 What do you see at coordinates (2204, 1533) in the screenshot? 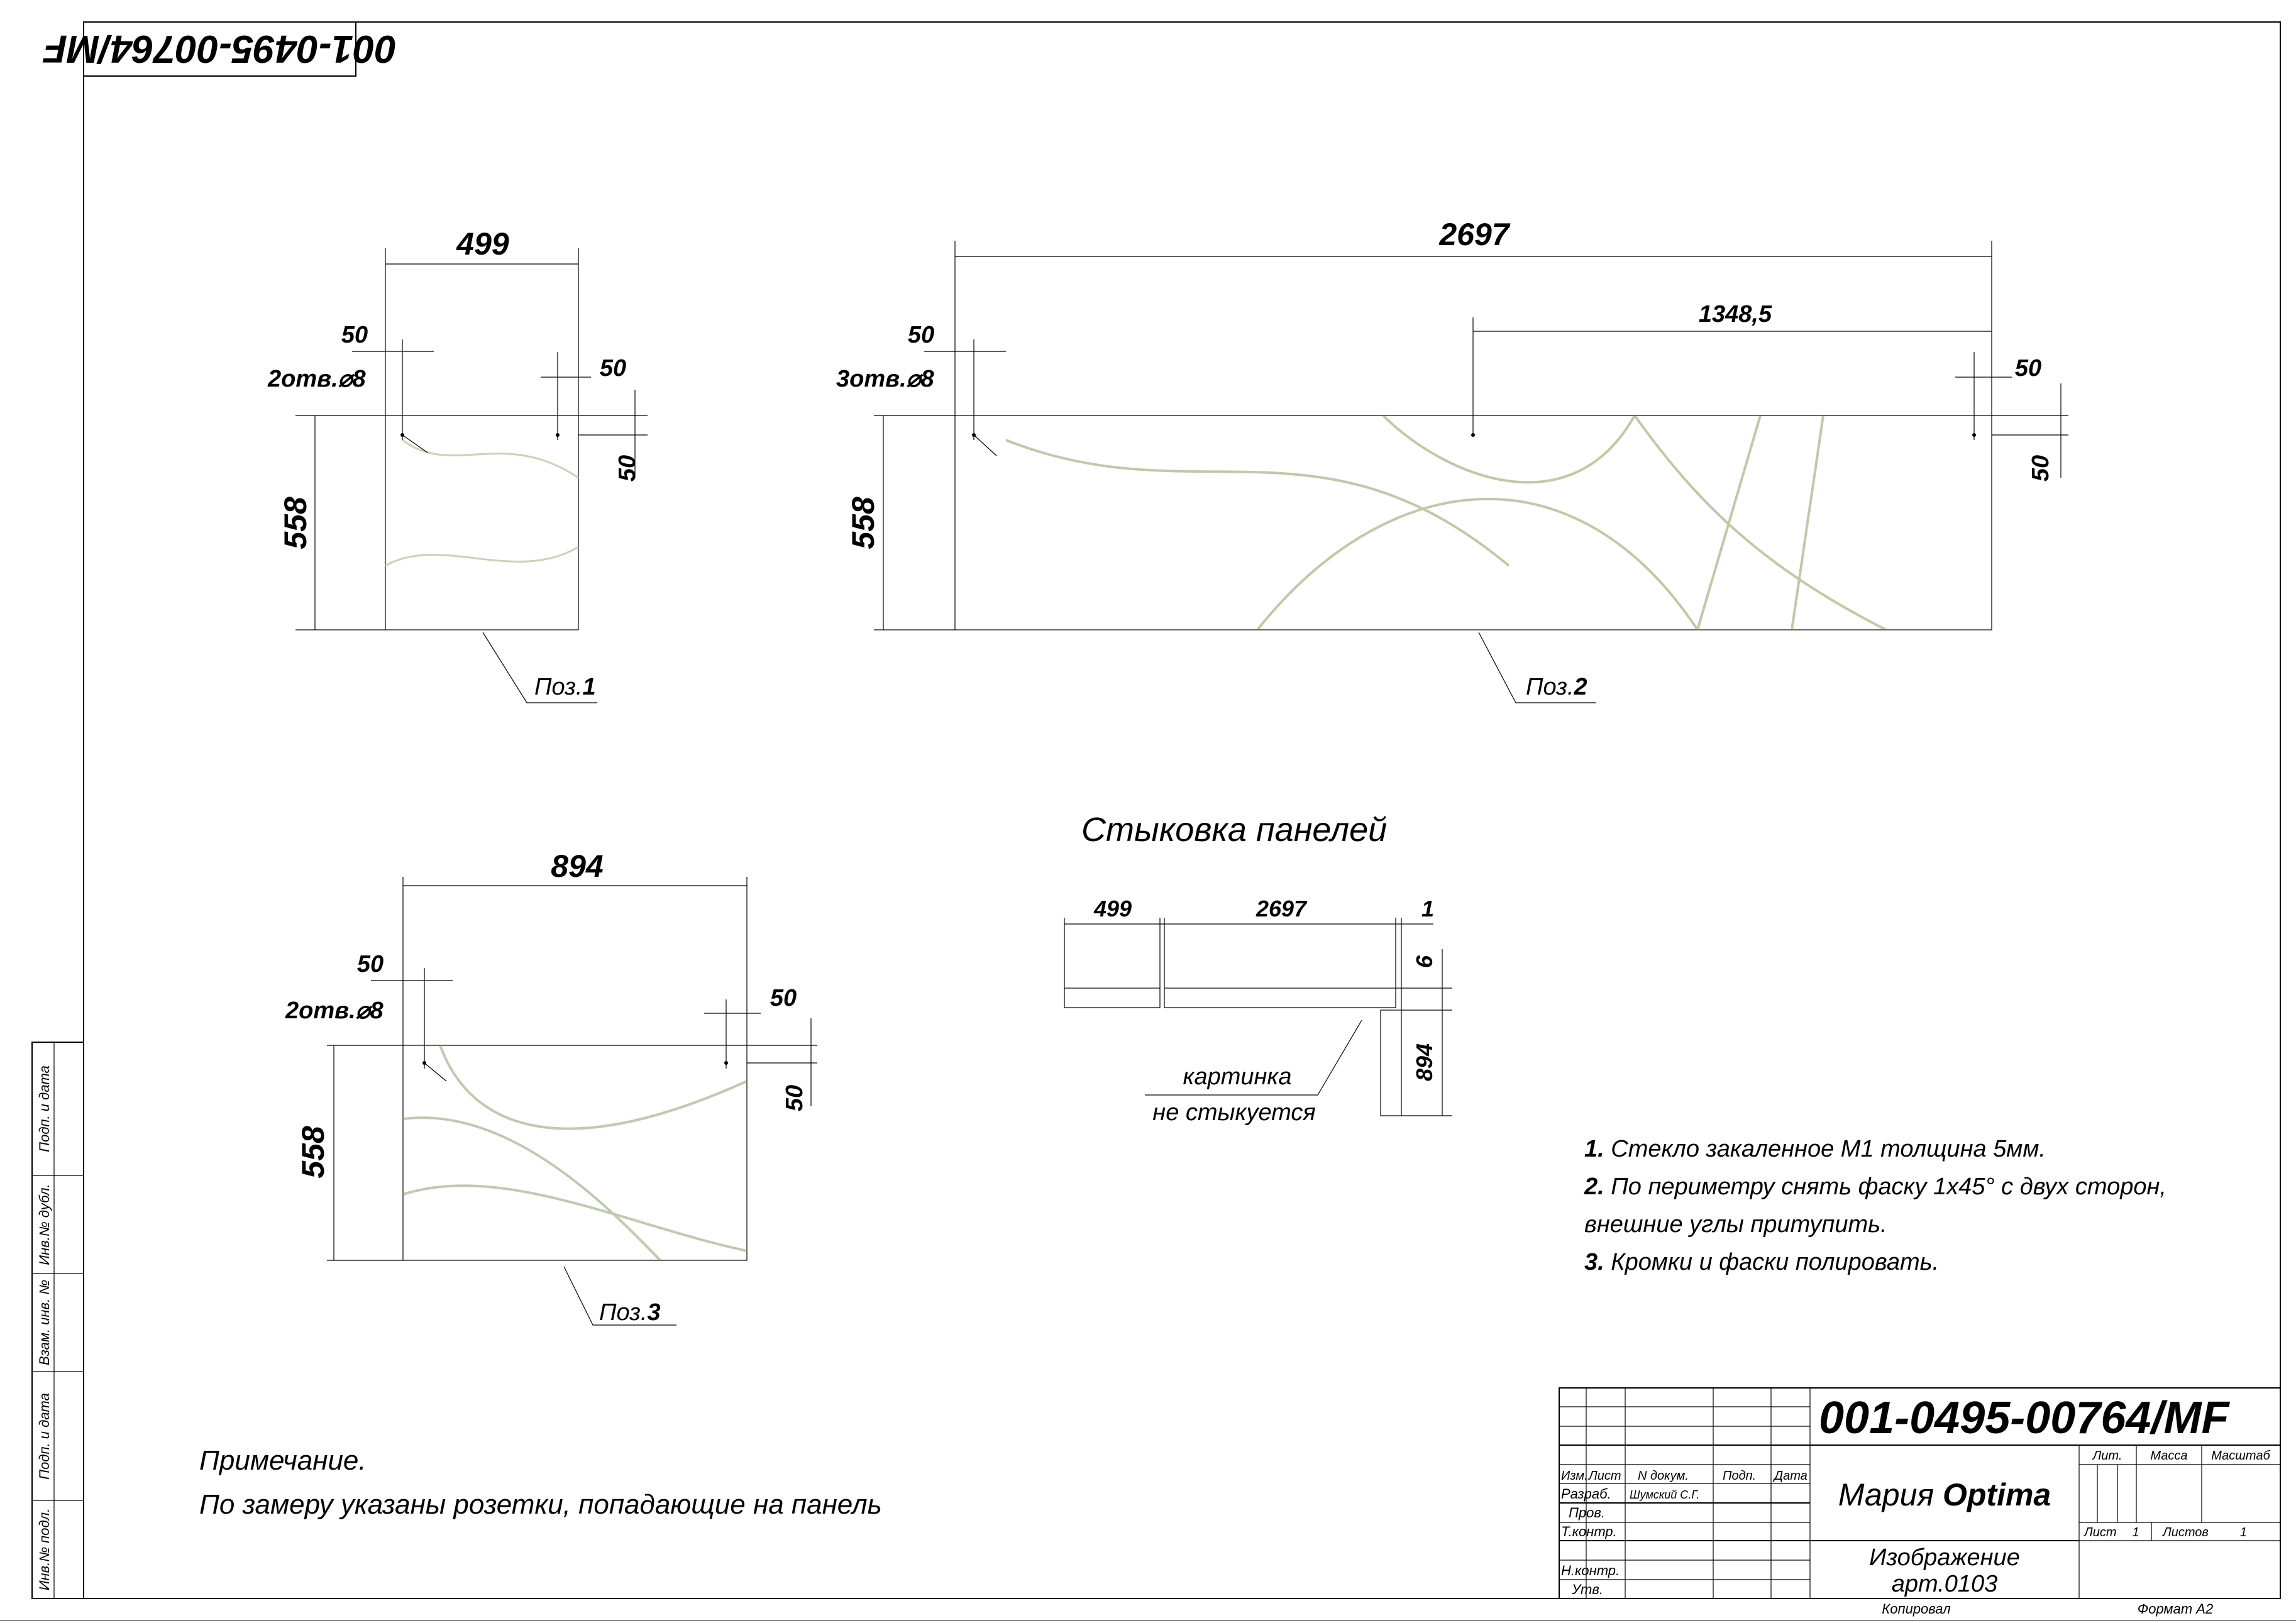
I see `sheets-label: Листов 1` at bounding box center [2204, 1533].